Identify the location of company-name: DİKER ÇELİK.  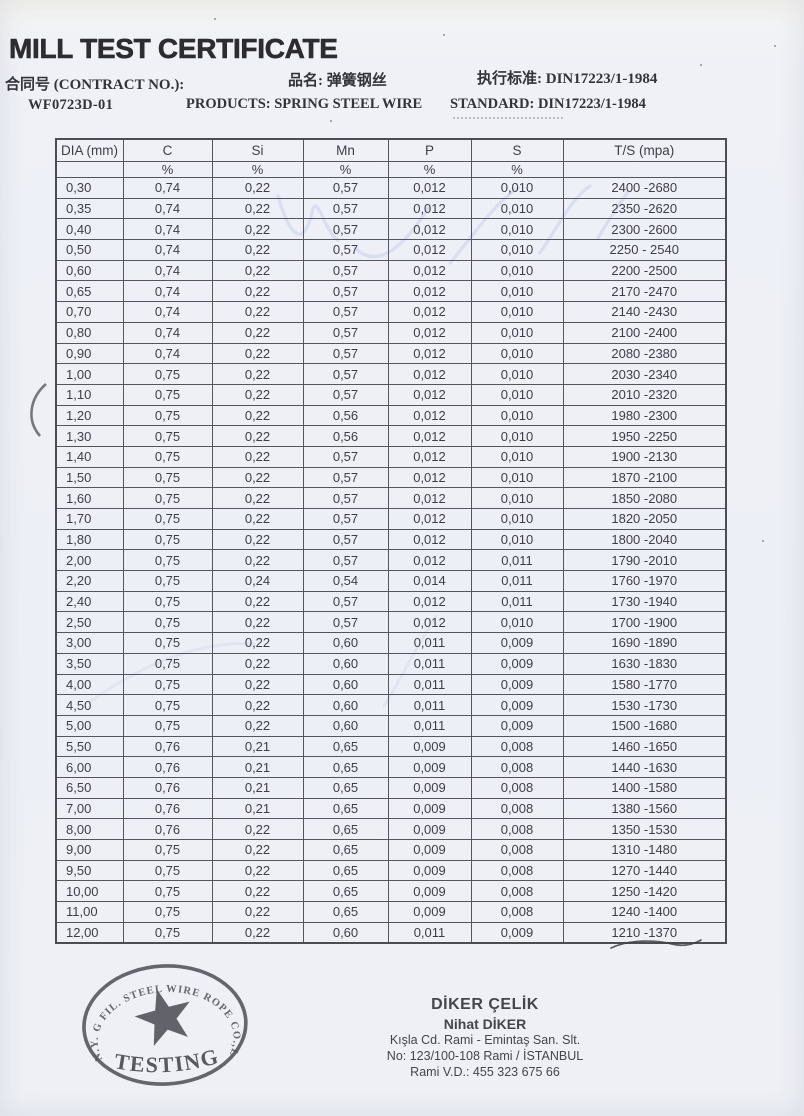
(485, 1004).